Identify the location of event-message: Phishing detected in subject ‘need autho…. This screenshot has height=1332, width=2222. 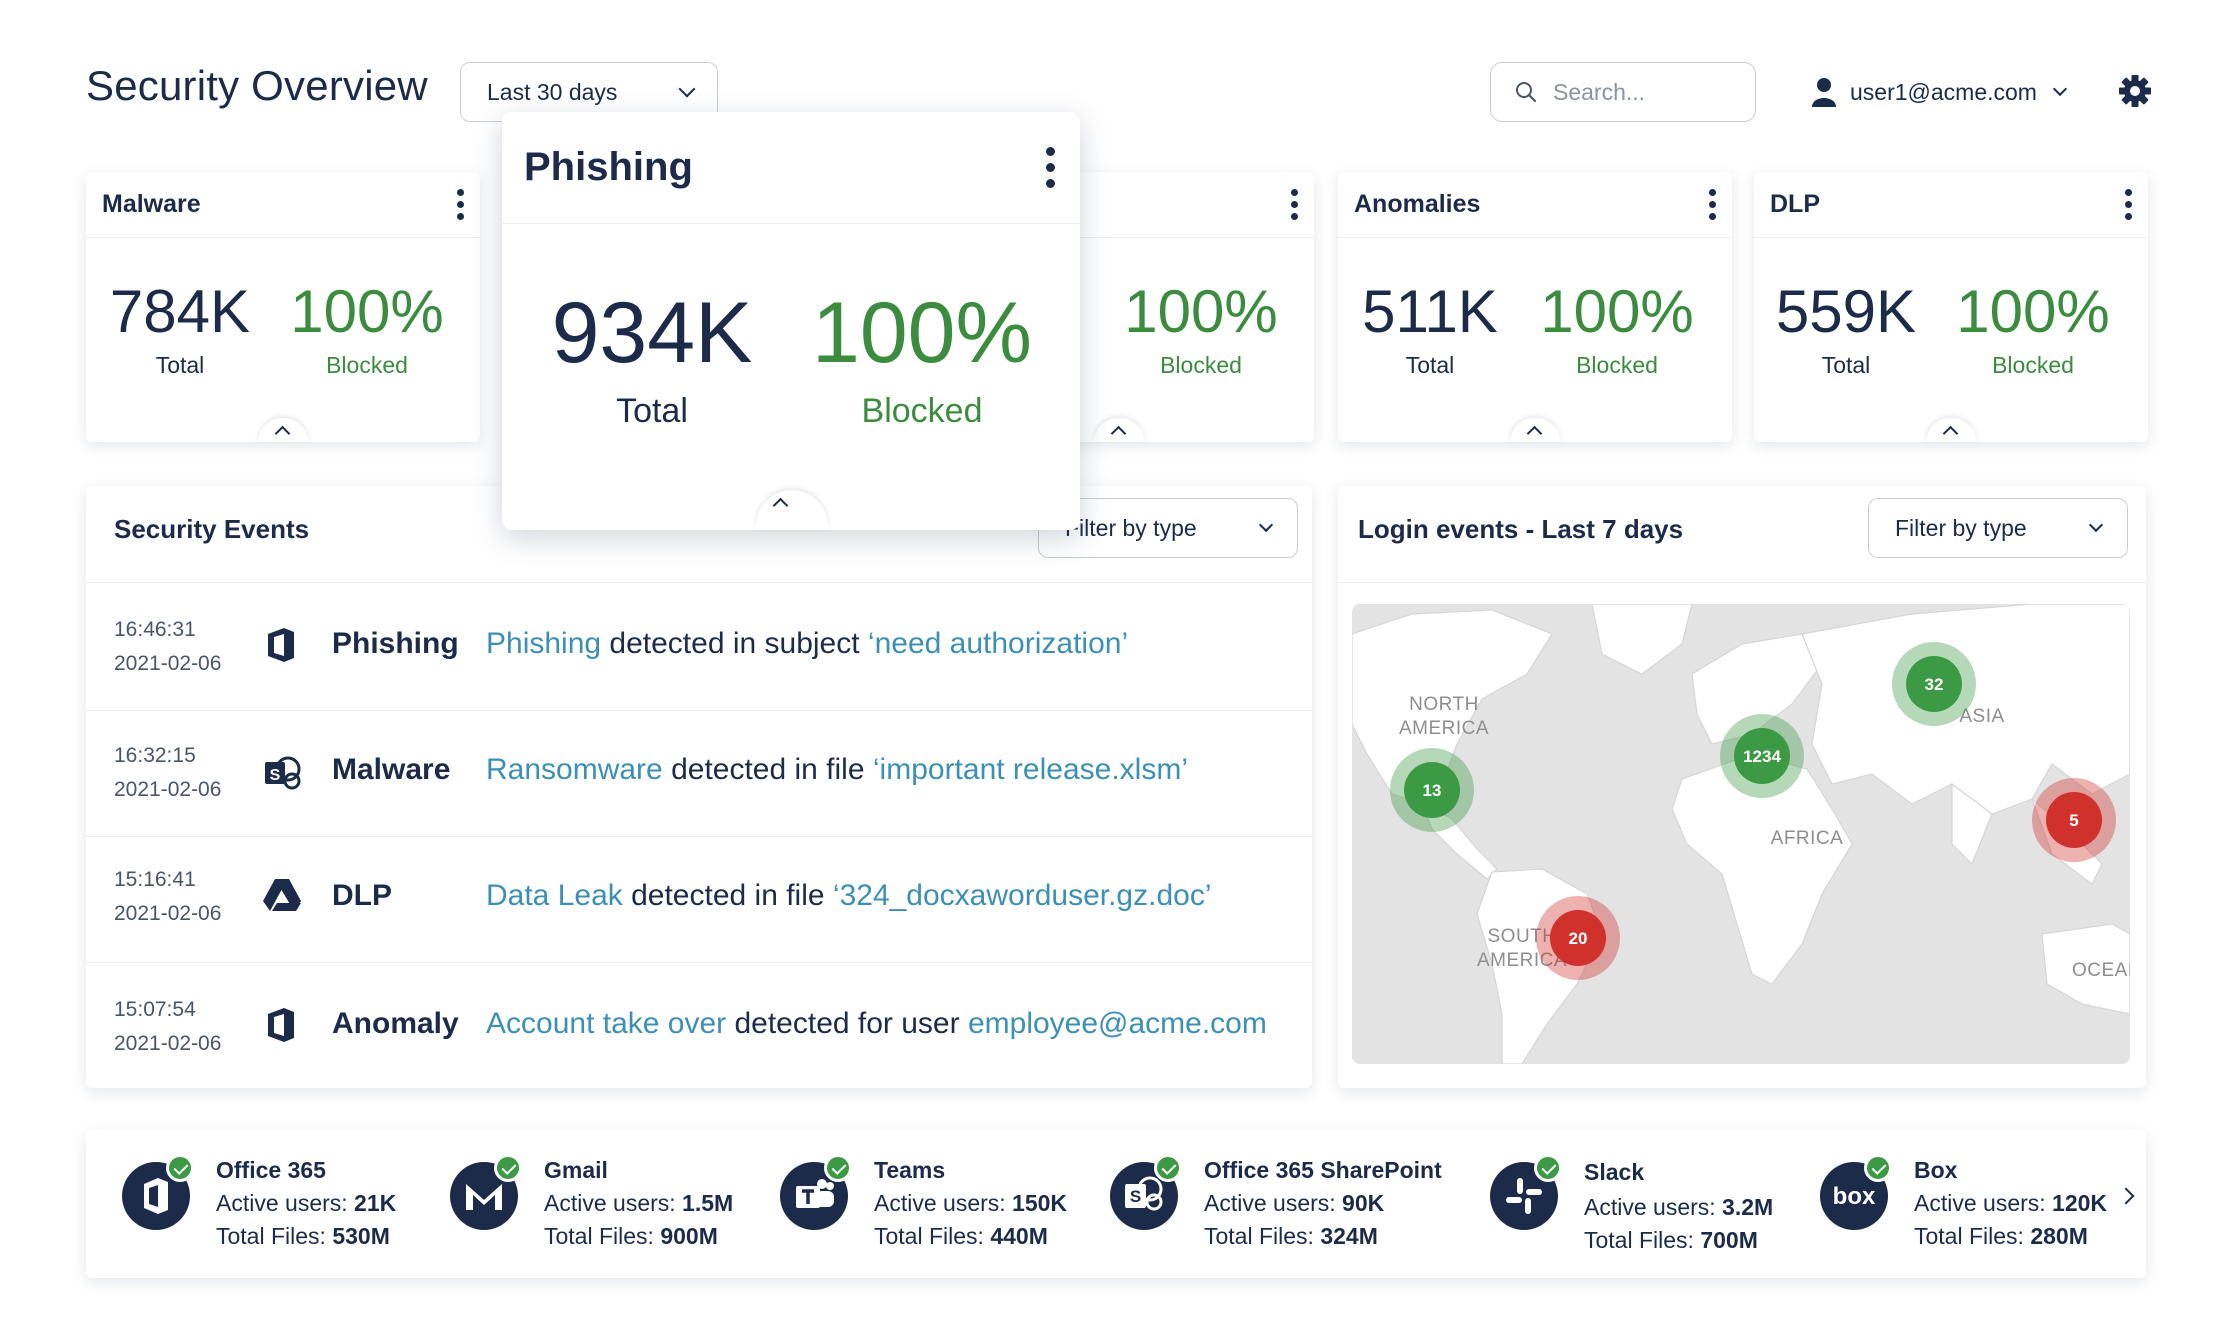
(807, 644).